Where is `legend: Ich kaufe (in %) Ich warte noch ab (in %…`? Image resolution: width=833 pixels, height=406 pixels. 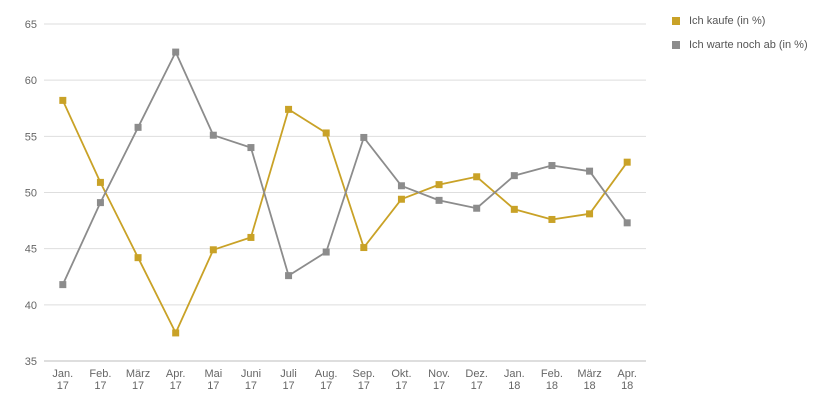 legend: Ich kaufe (in %) Ich warte noch ab (in %… is located at coordinates (740, 38).